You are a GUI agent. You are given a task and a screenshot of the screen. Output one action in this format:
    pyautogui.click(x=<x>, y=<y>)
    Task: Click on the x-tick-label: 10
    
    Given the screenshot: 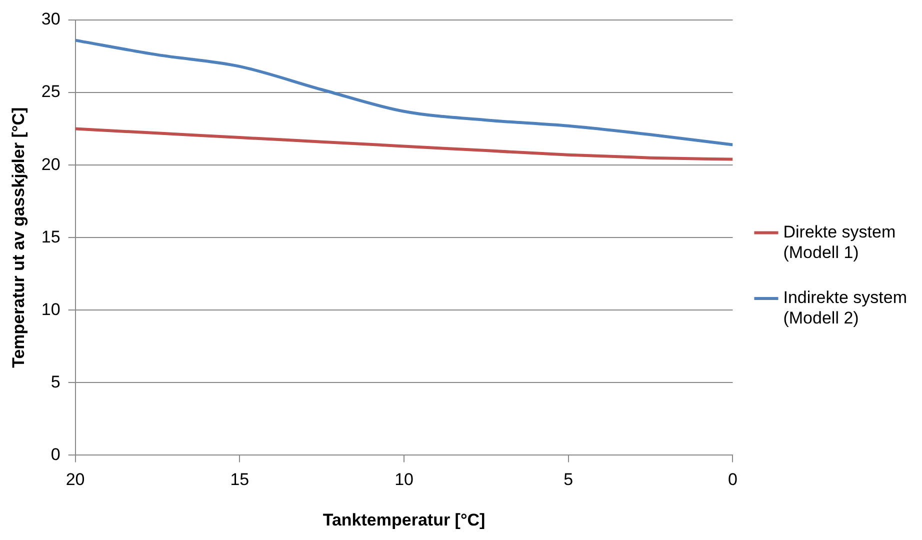 What is the action you would take?
    pyautogui.click(x=404, y=480)
    